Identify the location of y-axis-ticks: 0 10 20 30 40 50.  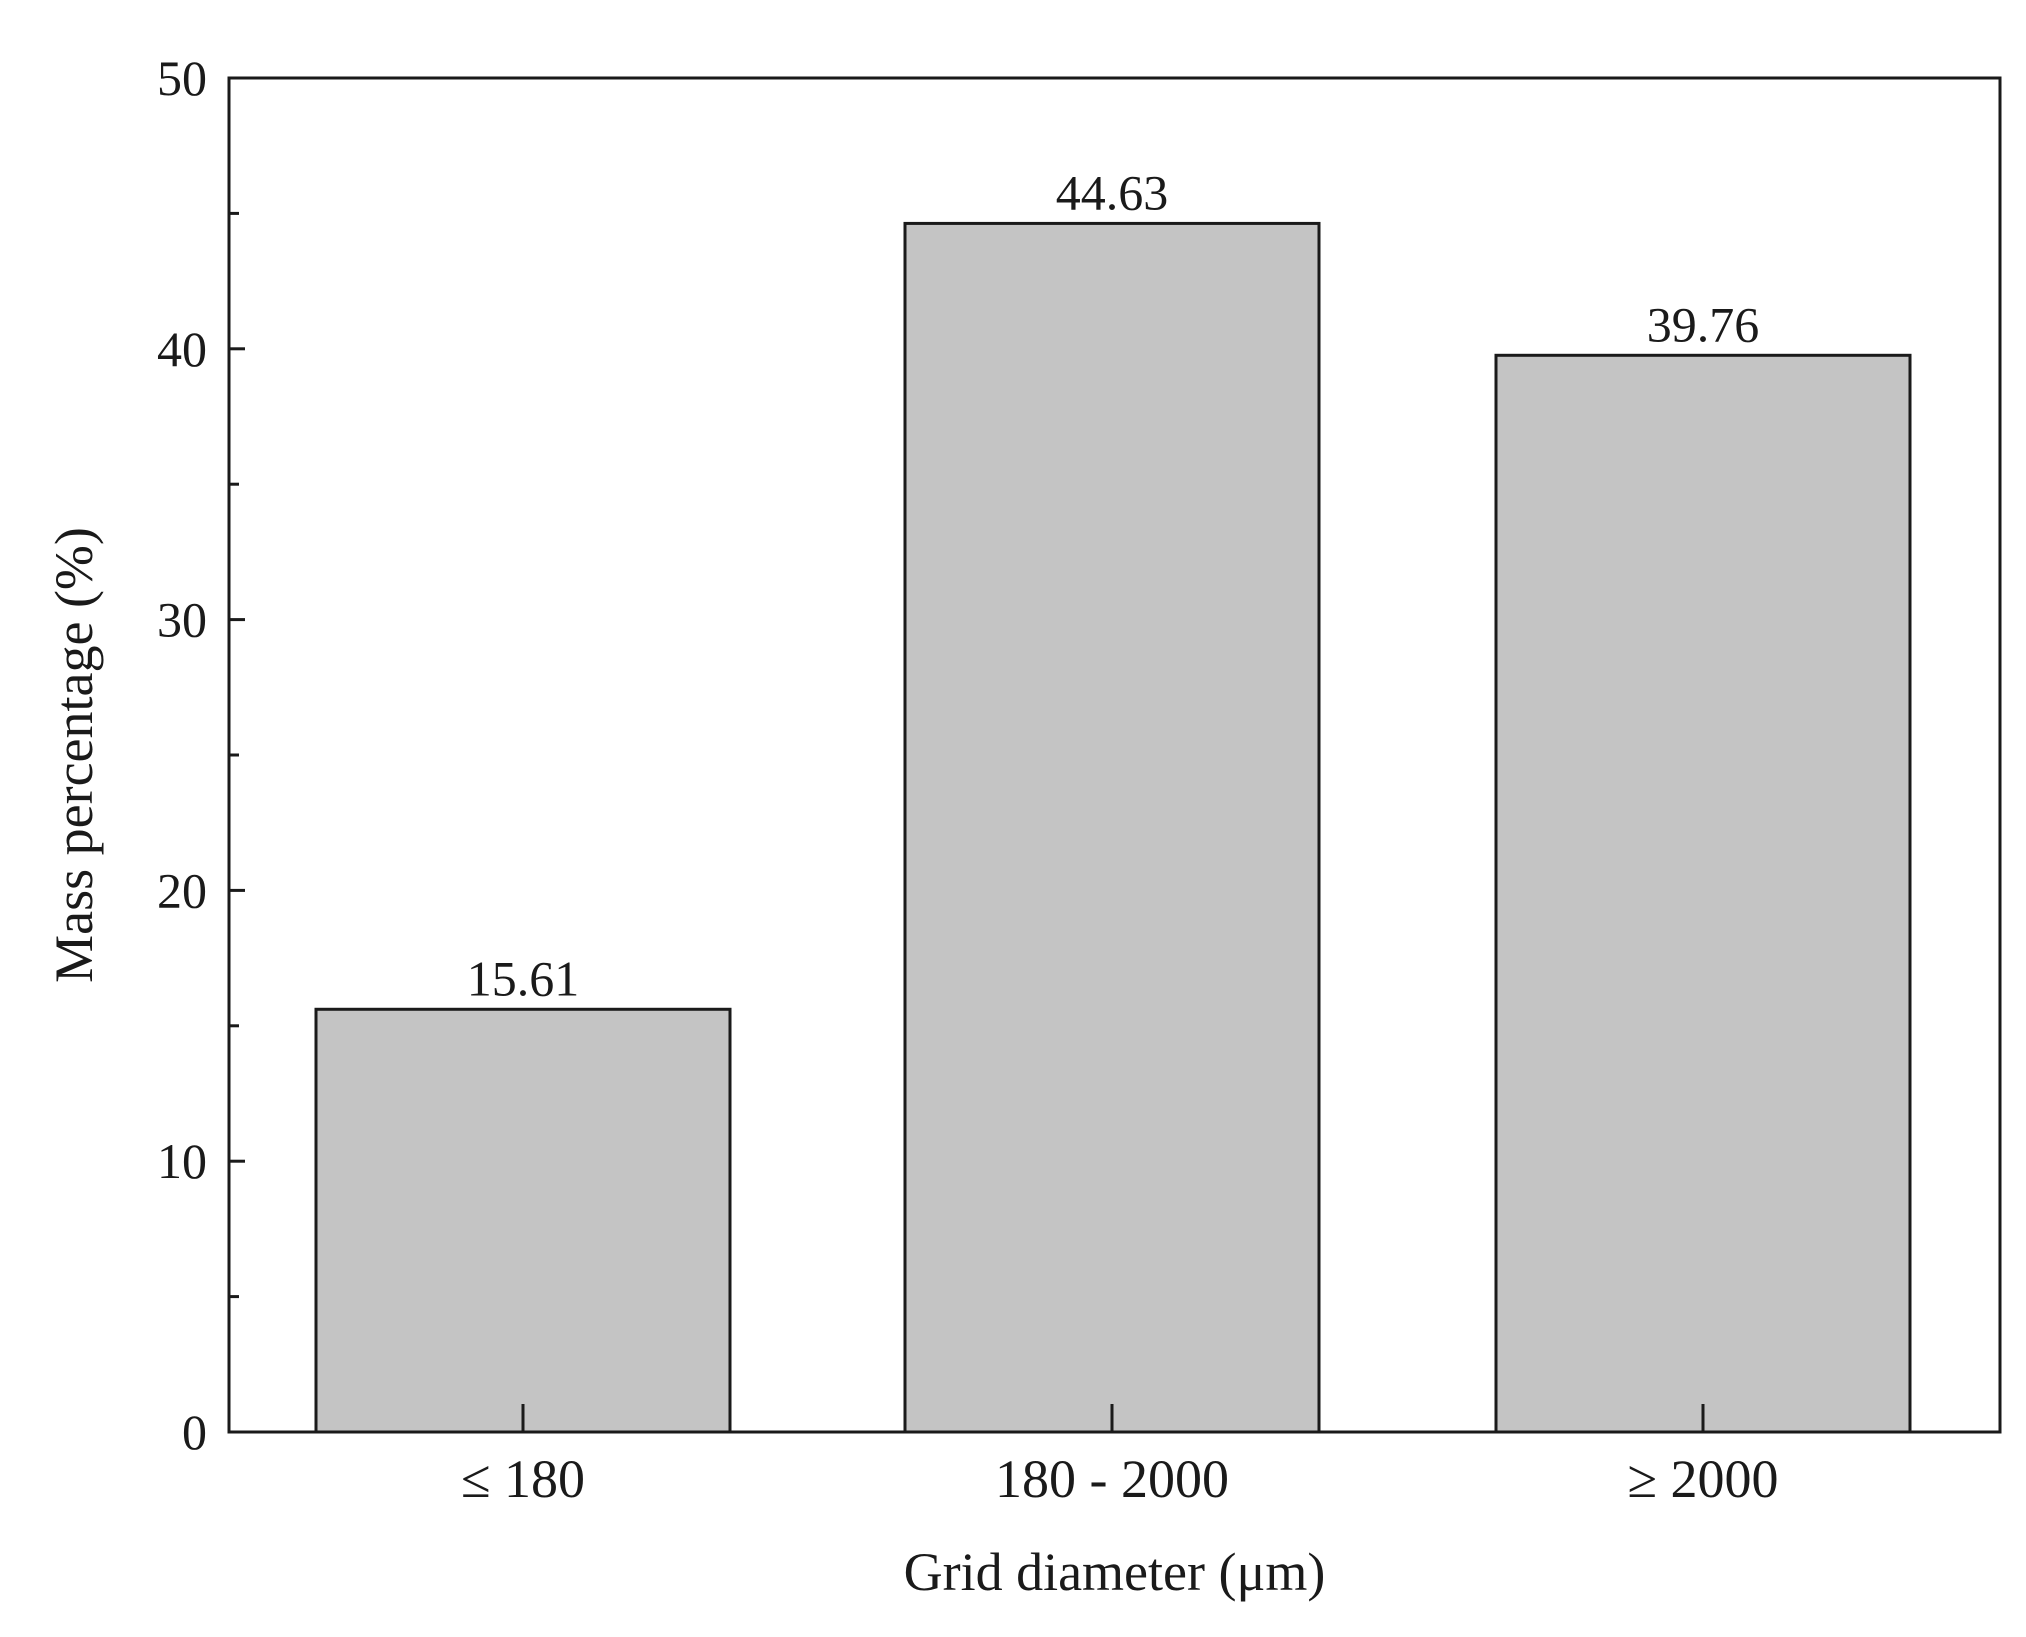
(201, 755).